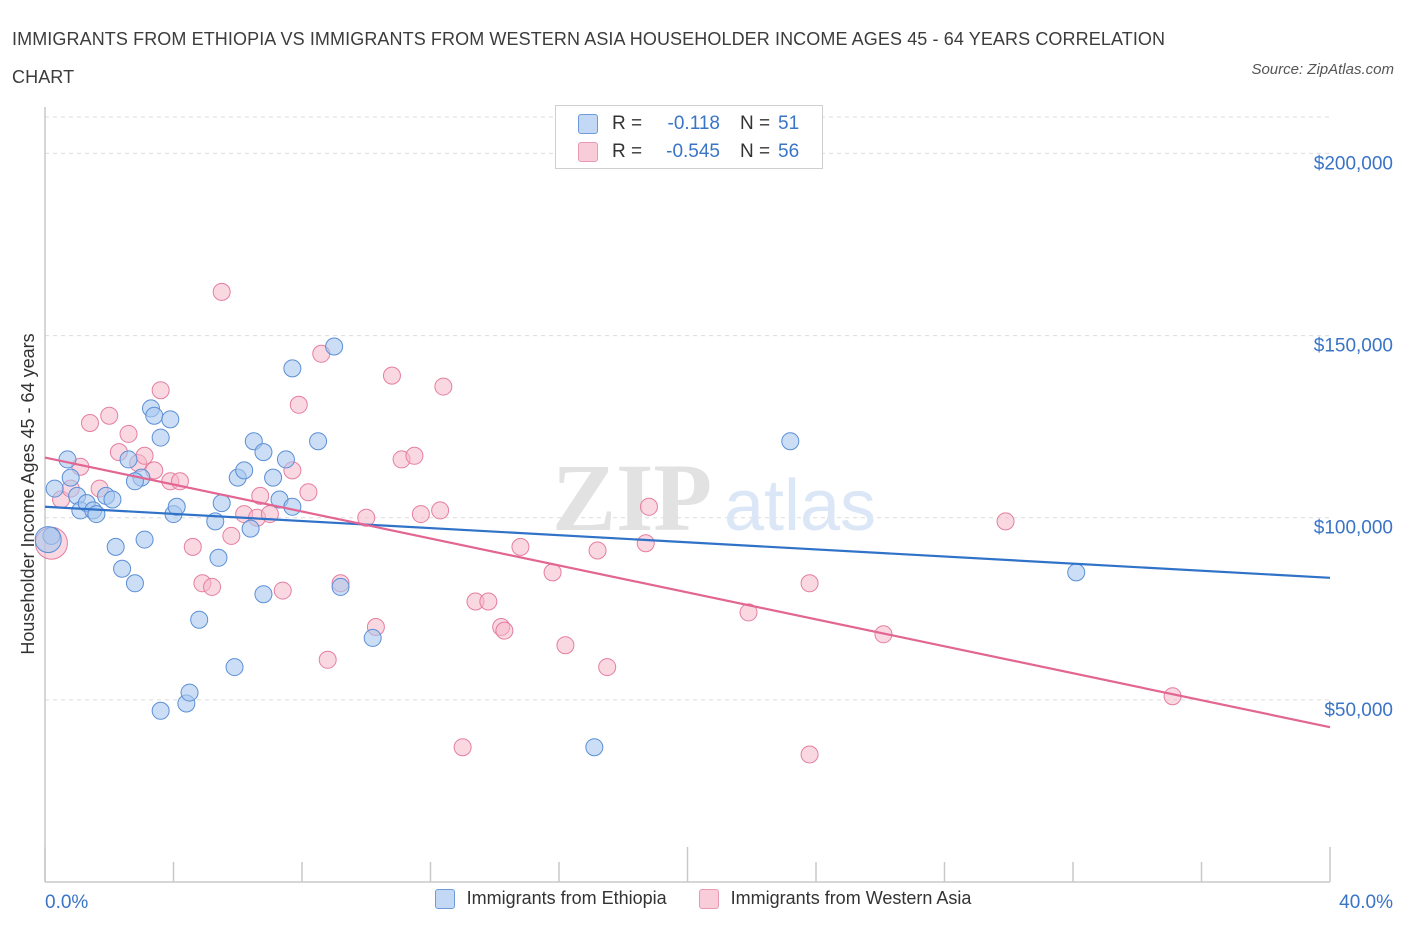  I want to click on y-tick-label: $200,000, so click(1353, 163).